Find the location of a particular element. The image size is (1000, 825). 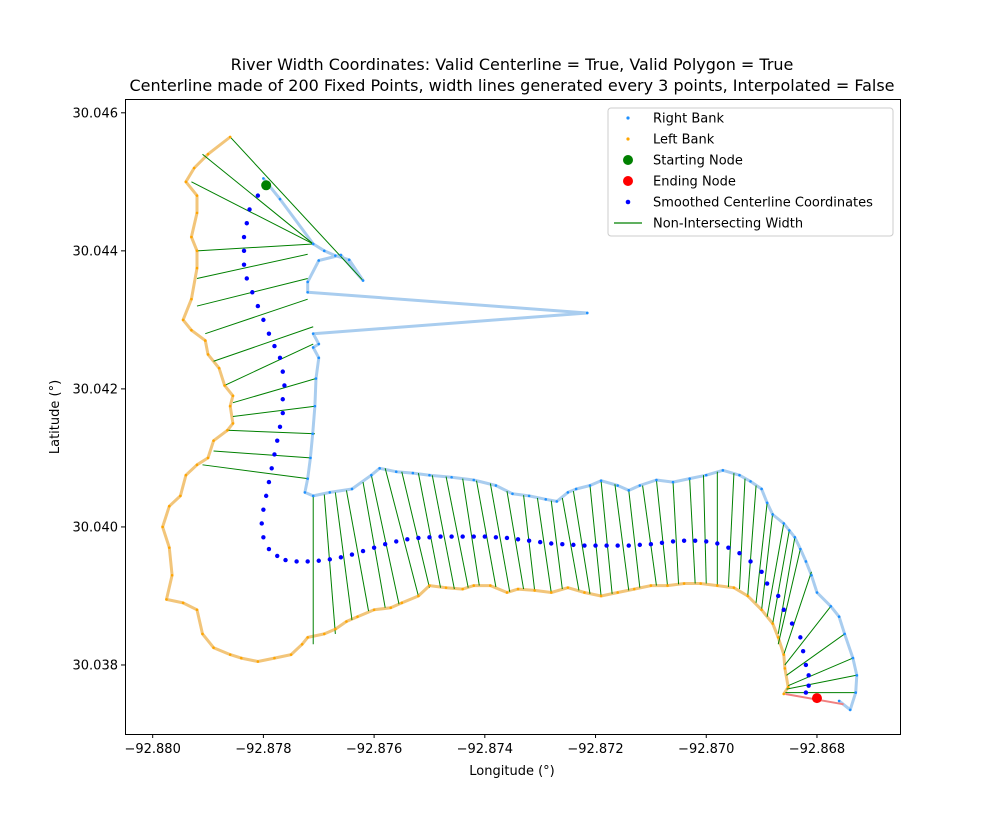

legend-label: Smoothed Centerline Coordinates is located at coordinates (763, 203).